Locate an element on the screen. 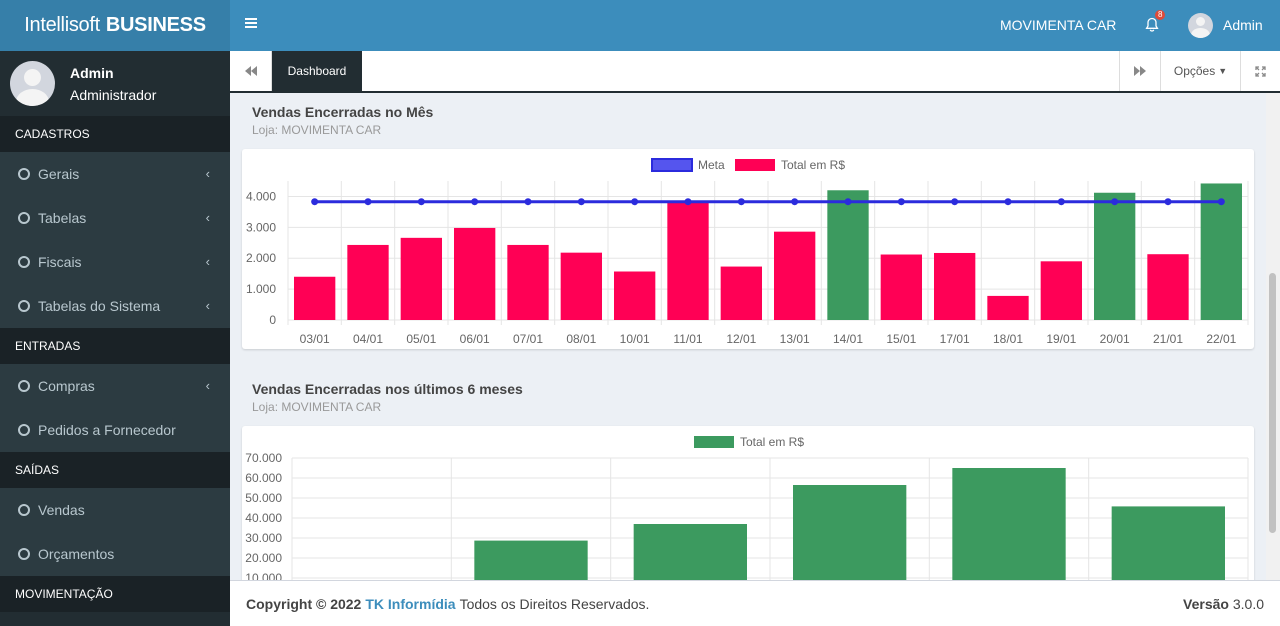 The image size is (1280, 626). user-name: Admin is located at coordinates (92, 72).